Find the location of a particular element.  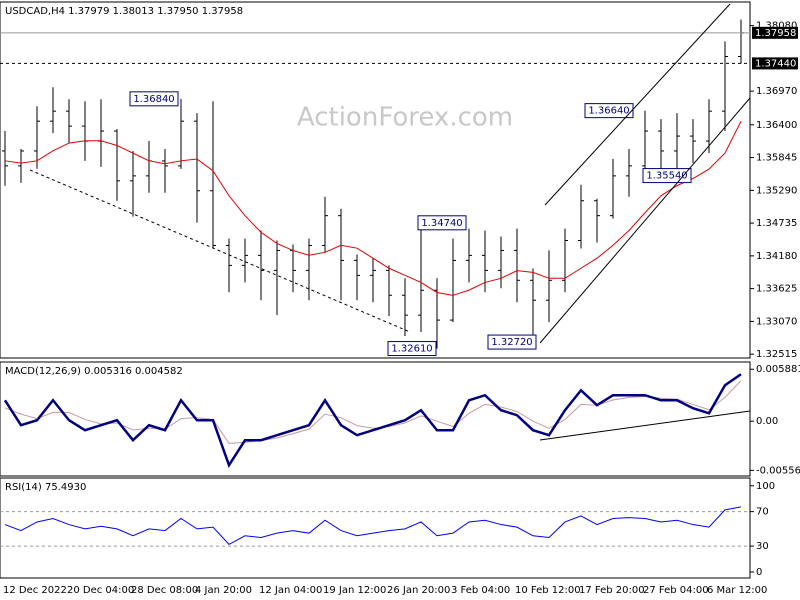

price-label: 1.37958 is located at coordinates (775, 33).